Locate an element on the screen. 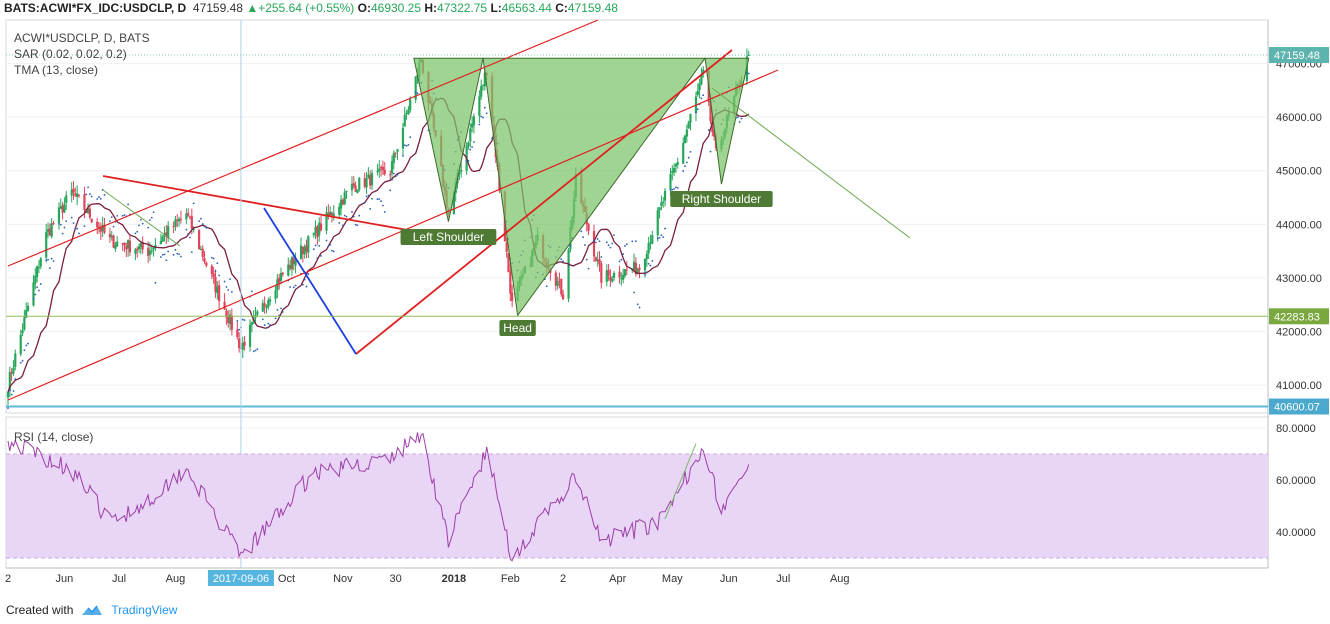 The image size is (1330, 624). time-tick-label: May is located at coordinates (672, 579).